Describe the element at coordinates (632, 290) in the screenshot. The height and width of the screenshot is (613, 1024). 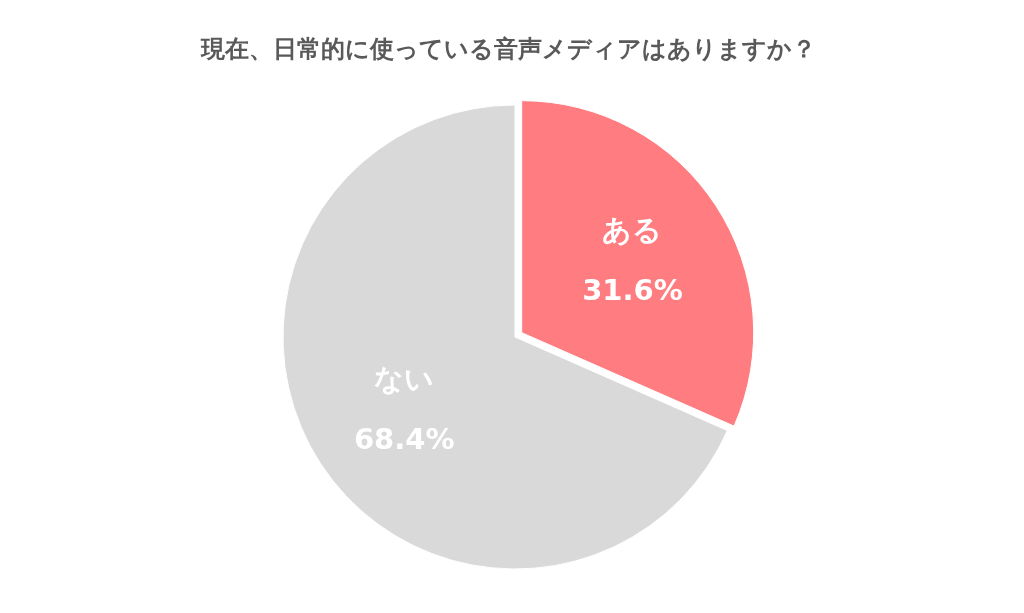
I see `data-label: 31.6%` at that location.